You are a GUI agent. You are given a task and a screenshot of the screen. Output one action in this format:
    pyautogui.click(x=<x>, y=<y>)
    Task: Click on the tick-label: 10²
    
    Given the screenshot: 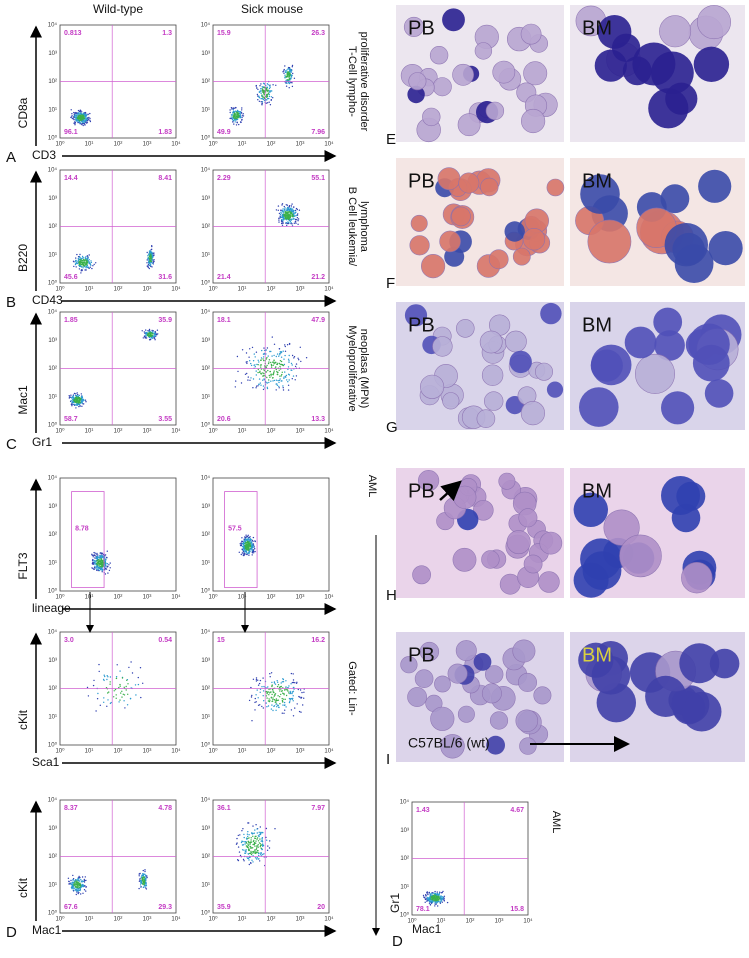 What is the action you would take?
    pyautogui.click(x=205, y=857)
    